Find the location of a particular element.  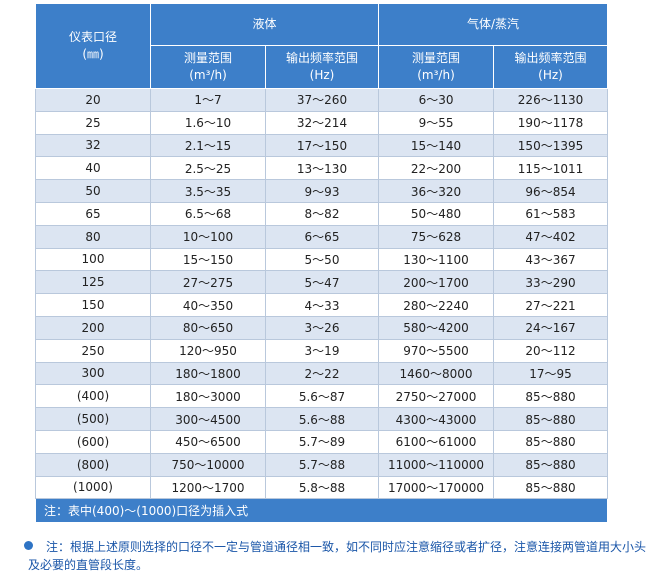

table-row: (800) 750～10000 5.7～88 11000～110000 85～880 is located at coordinates (322, 464).